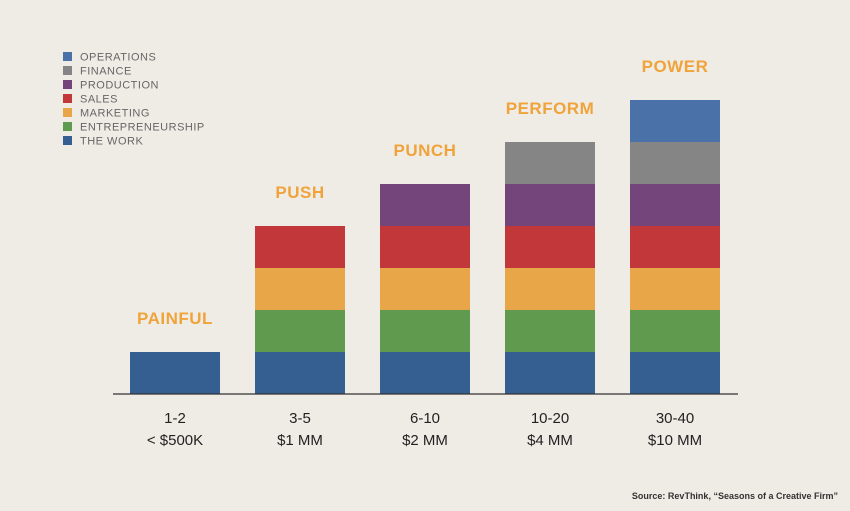 The width and height of the screenshot is (850, 511). I want to click on legend-label-marketing: MARKETING, so click(115, 114).